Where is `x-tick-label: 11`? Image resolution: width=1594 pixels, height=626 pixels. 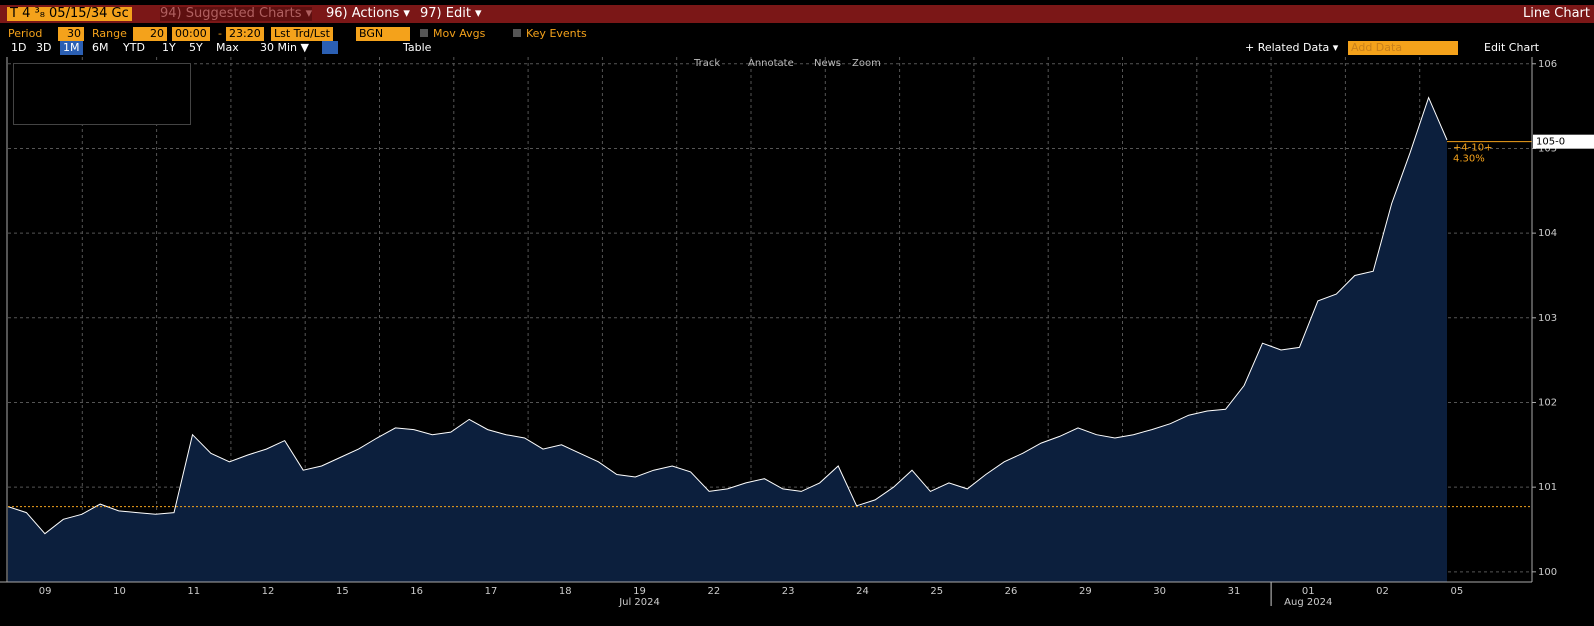
x-tick-label: 11 is located at coordinates (193, 591).